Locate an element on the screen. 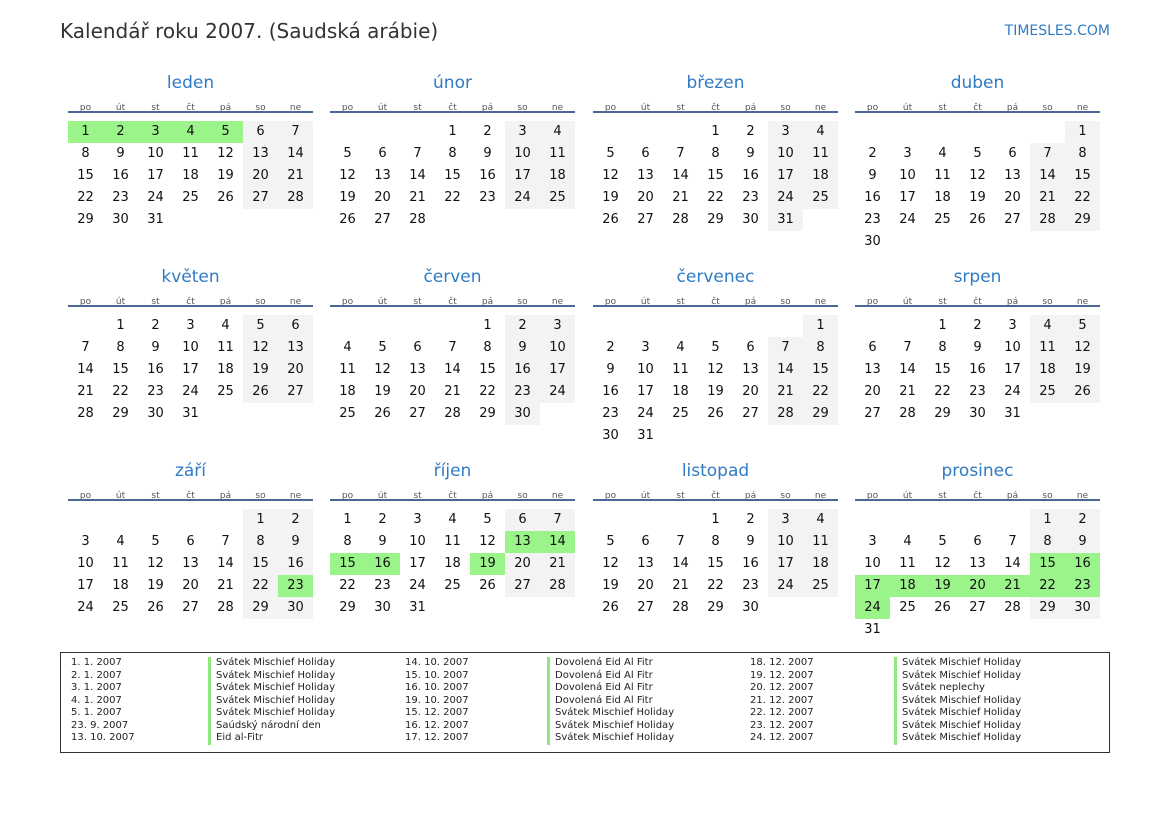 The height and width of the screenshot is (827, 1169). holiday-day: 16 is located at coordinates (1082, 564).